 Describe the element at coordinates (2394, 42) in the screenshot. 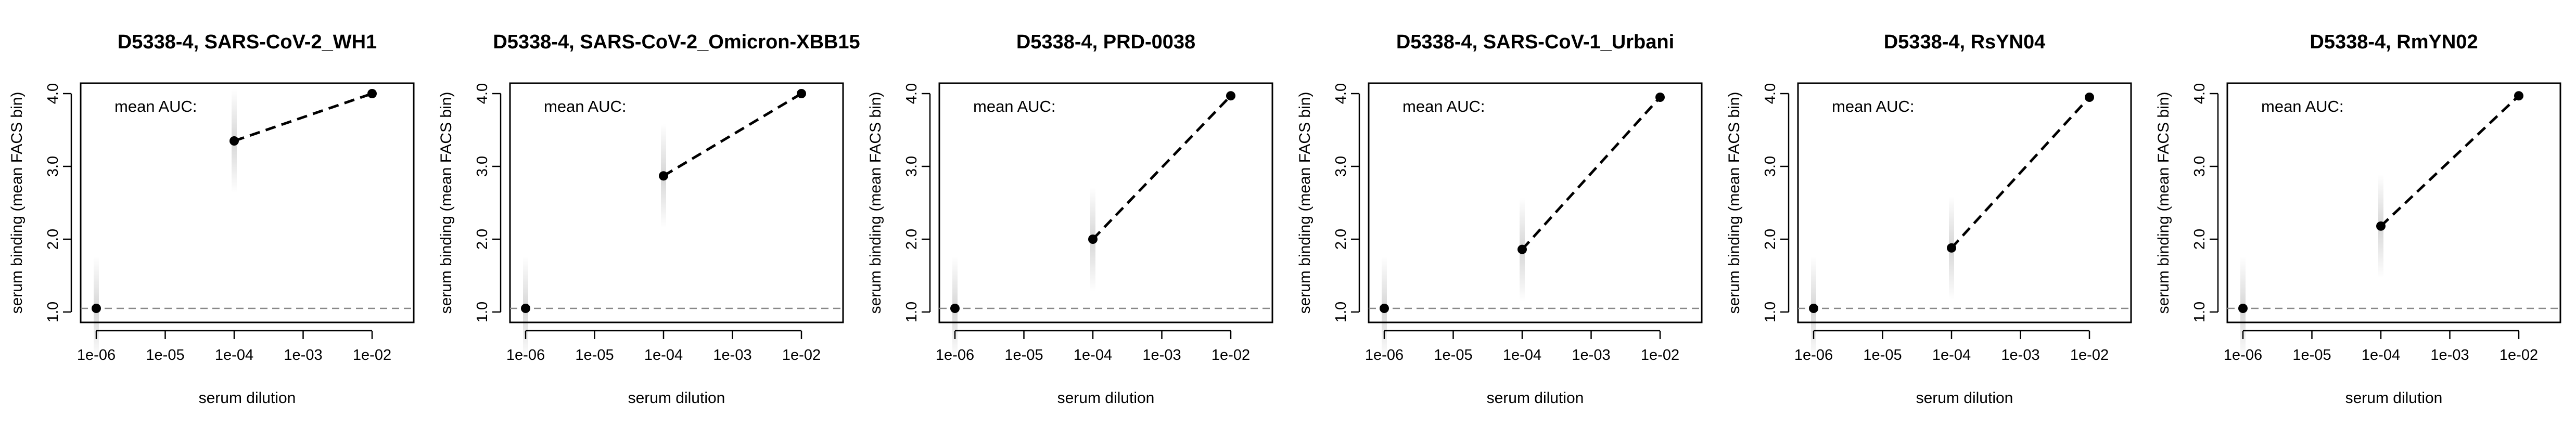

I see `chart-title: D5338-4, RmYN02` at that location.